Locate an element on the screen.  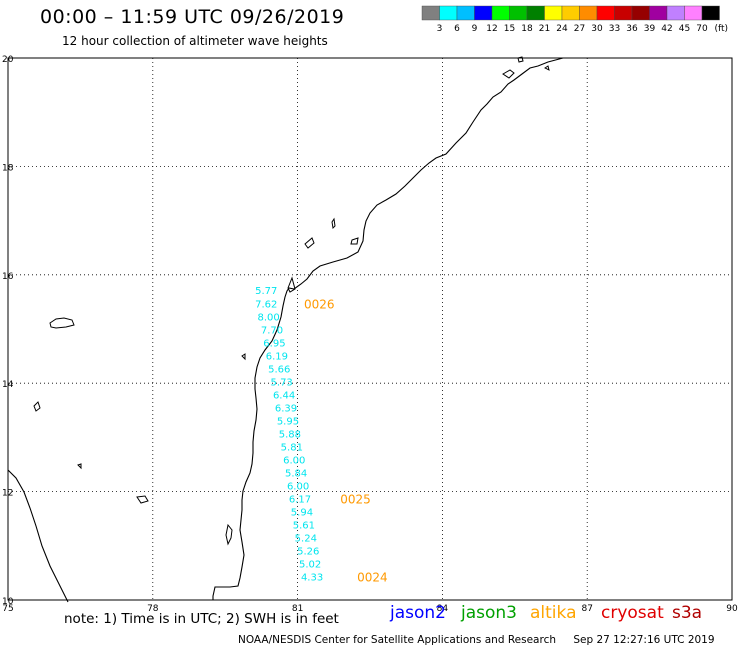
west-island-c is located at coordinates (142, 499).